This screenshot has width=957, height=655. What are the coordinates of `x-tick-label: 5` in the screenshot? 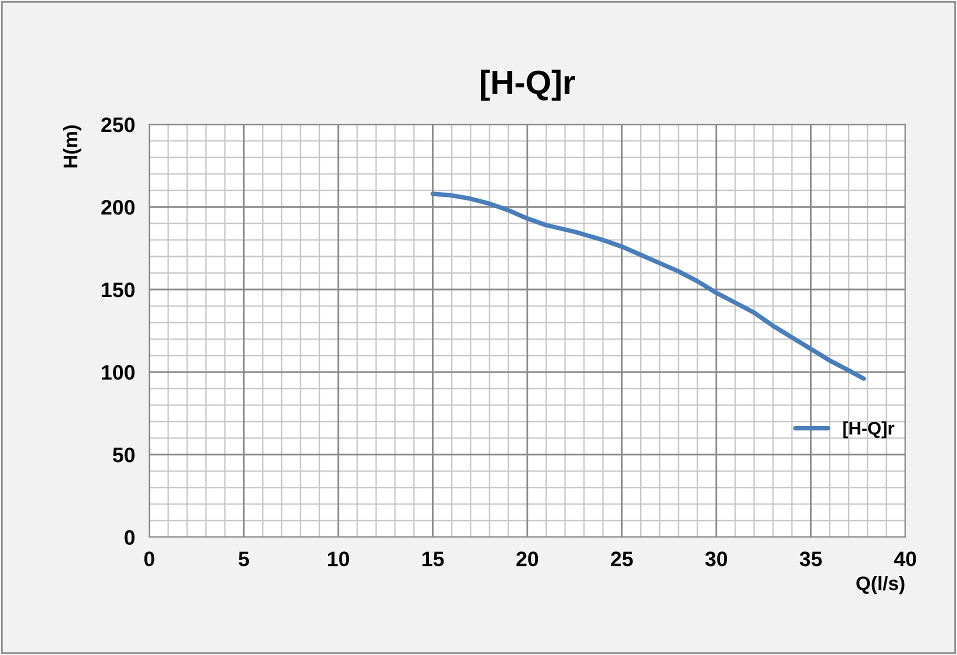 It's located at (244, 559).